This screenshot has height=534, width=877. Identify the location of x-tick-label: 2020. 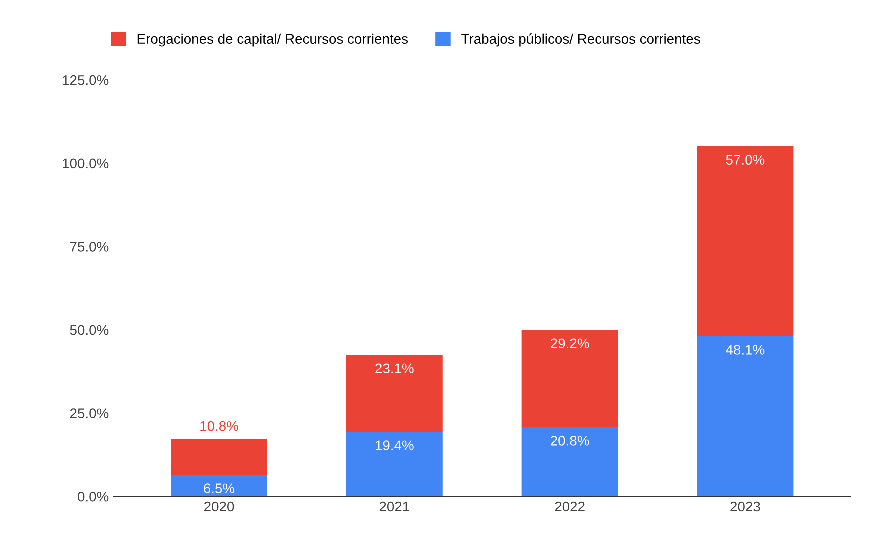
(219, 507).